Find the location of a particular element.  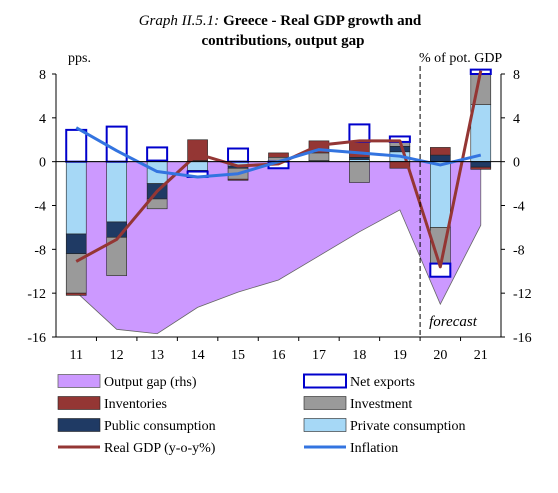

x-tick-label-17: 17 is located at coordinates (319, 355).